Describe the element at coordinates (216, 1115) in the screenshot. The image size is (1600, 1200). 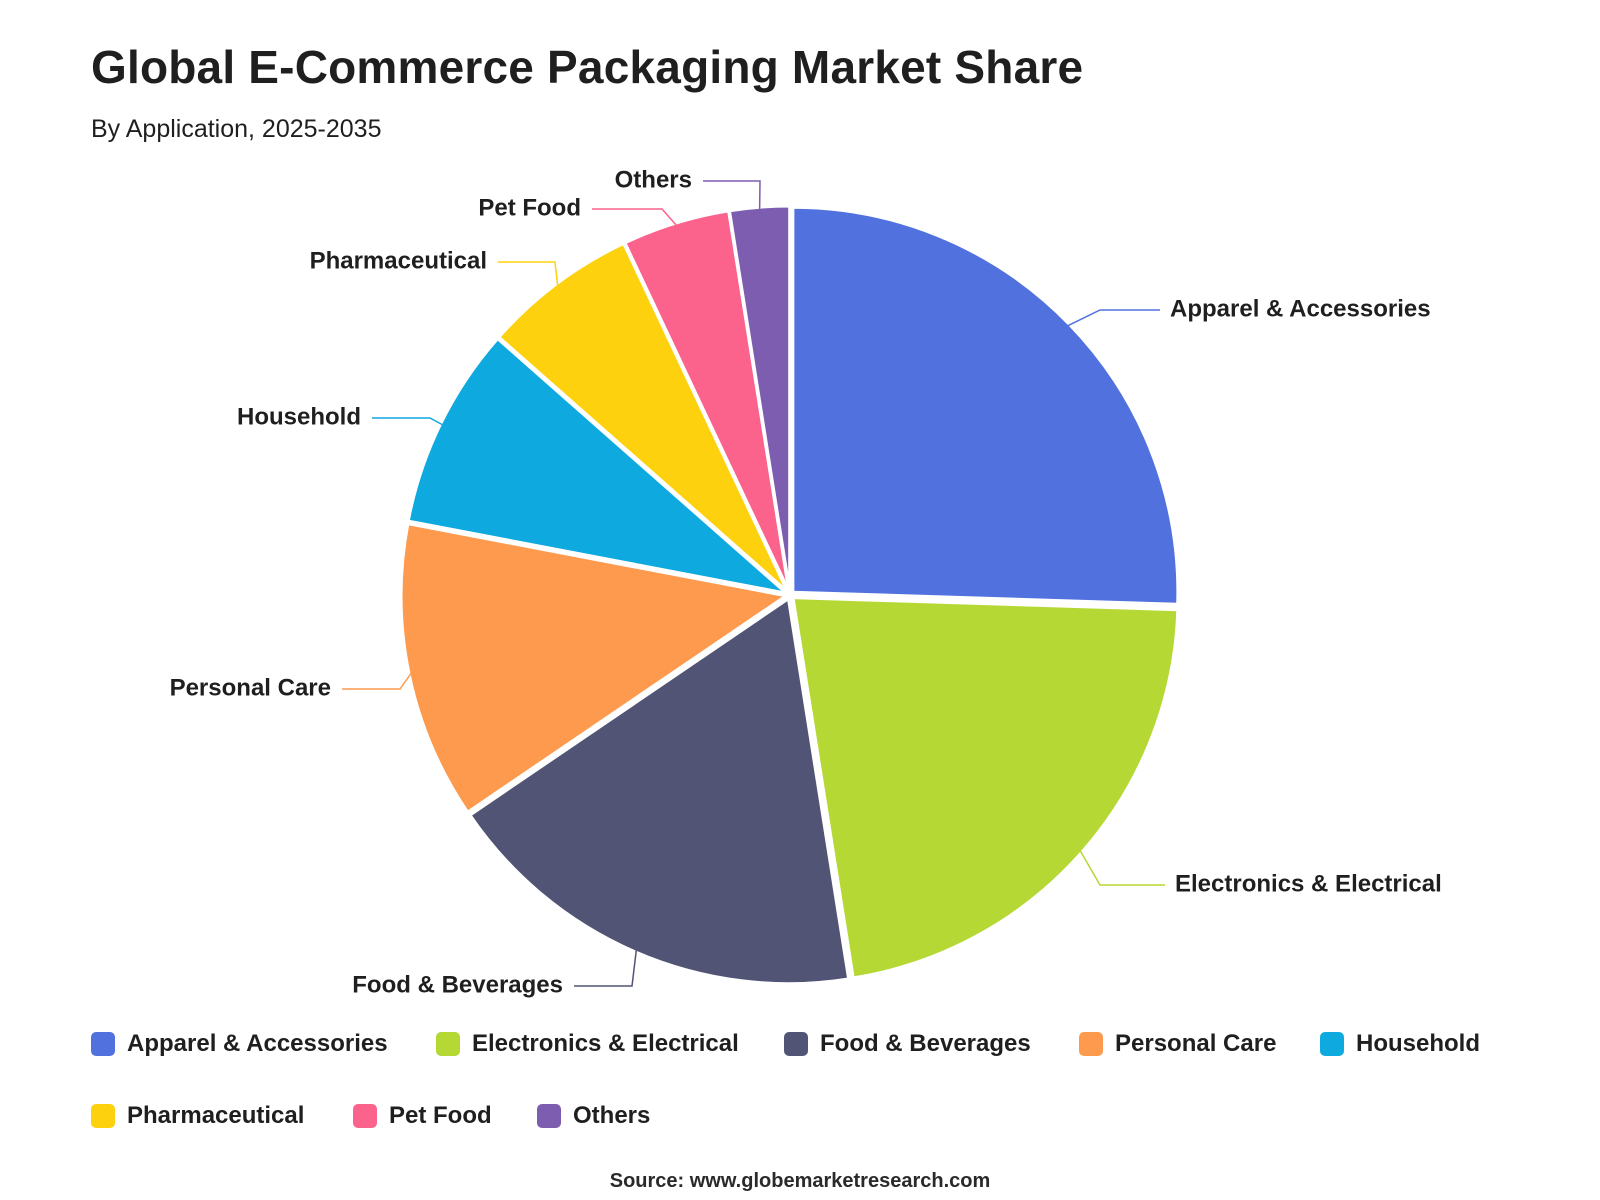
I see `legend-label: Pharmaceutical` at that location.